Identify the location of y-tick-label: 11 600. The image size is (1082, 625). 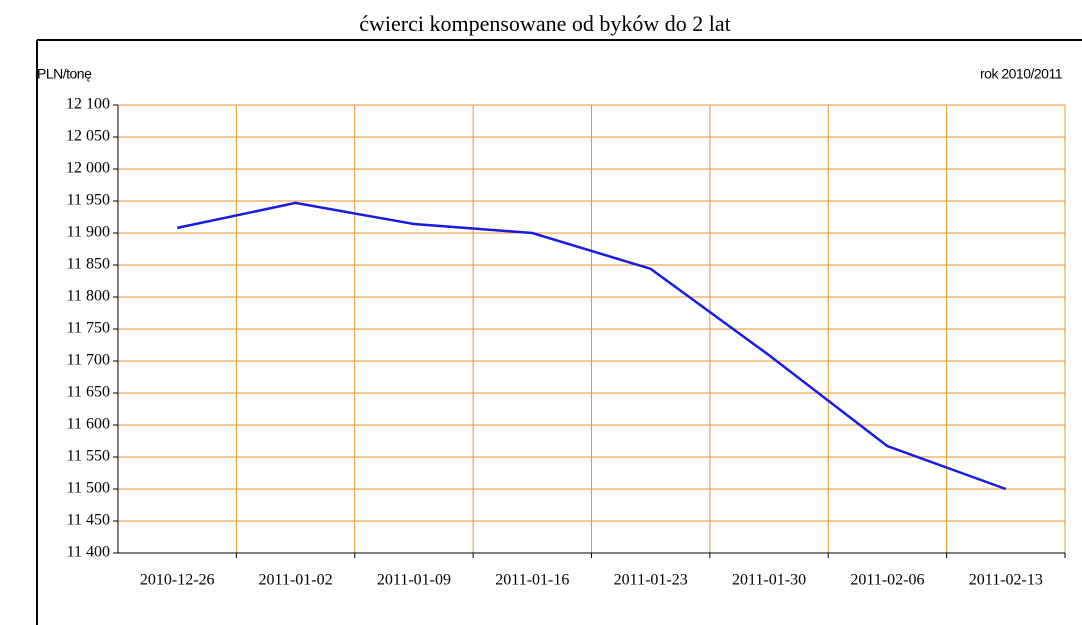
(88, 424).